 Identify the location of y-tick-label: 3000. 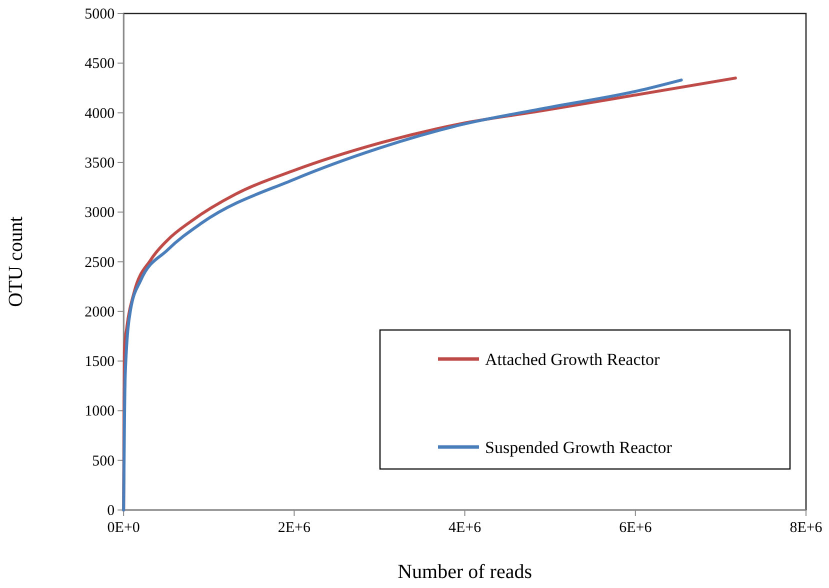
(99, 213).